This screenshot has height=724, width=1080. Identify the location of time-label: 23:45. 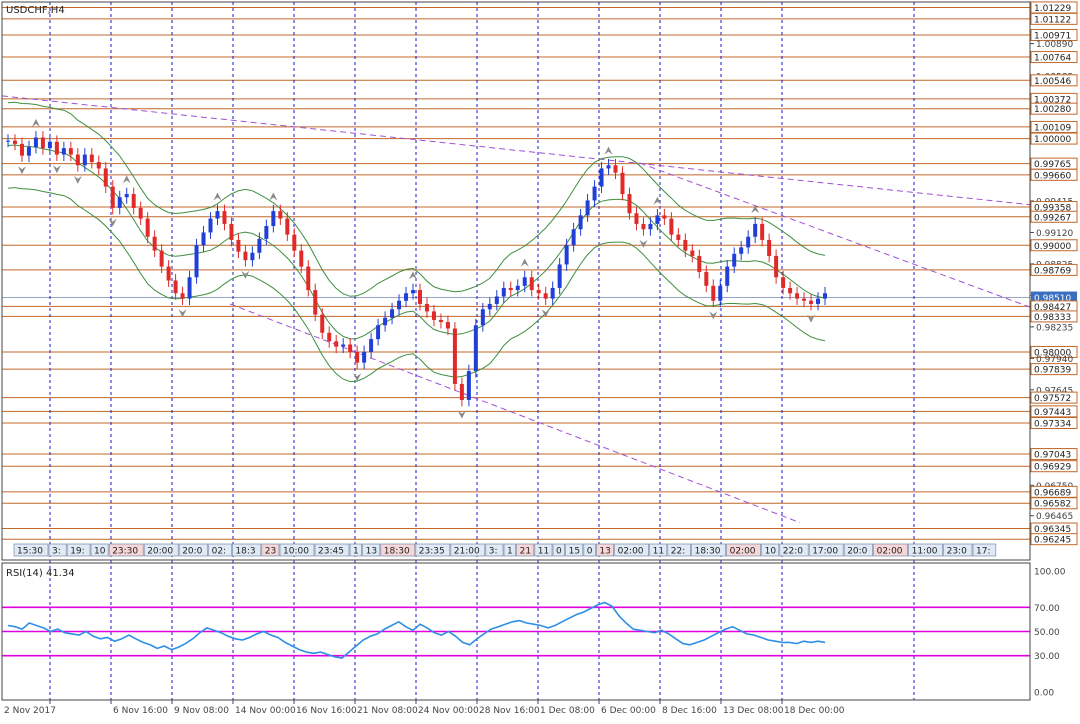
(331, 552).